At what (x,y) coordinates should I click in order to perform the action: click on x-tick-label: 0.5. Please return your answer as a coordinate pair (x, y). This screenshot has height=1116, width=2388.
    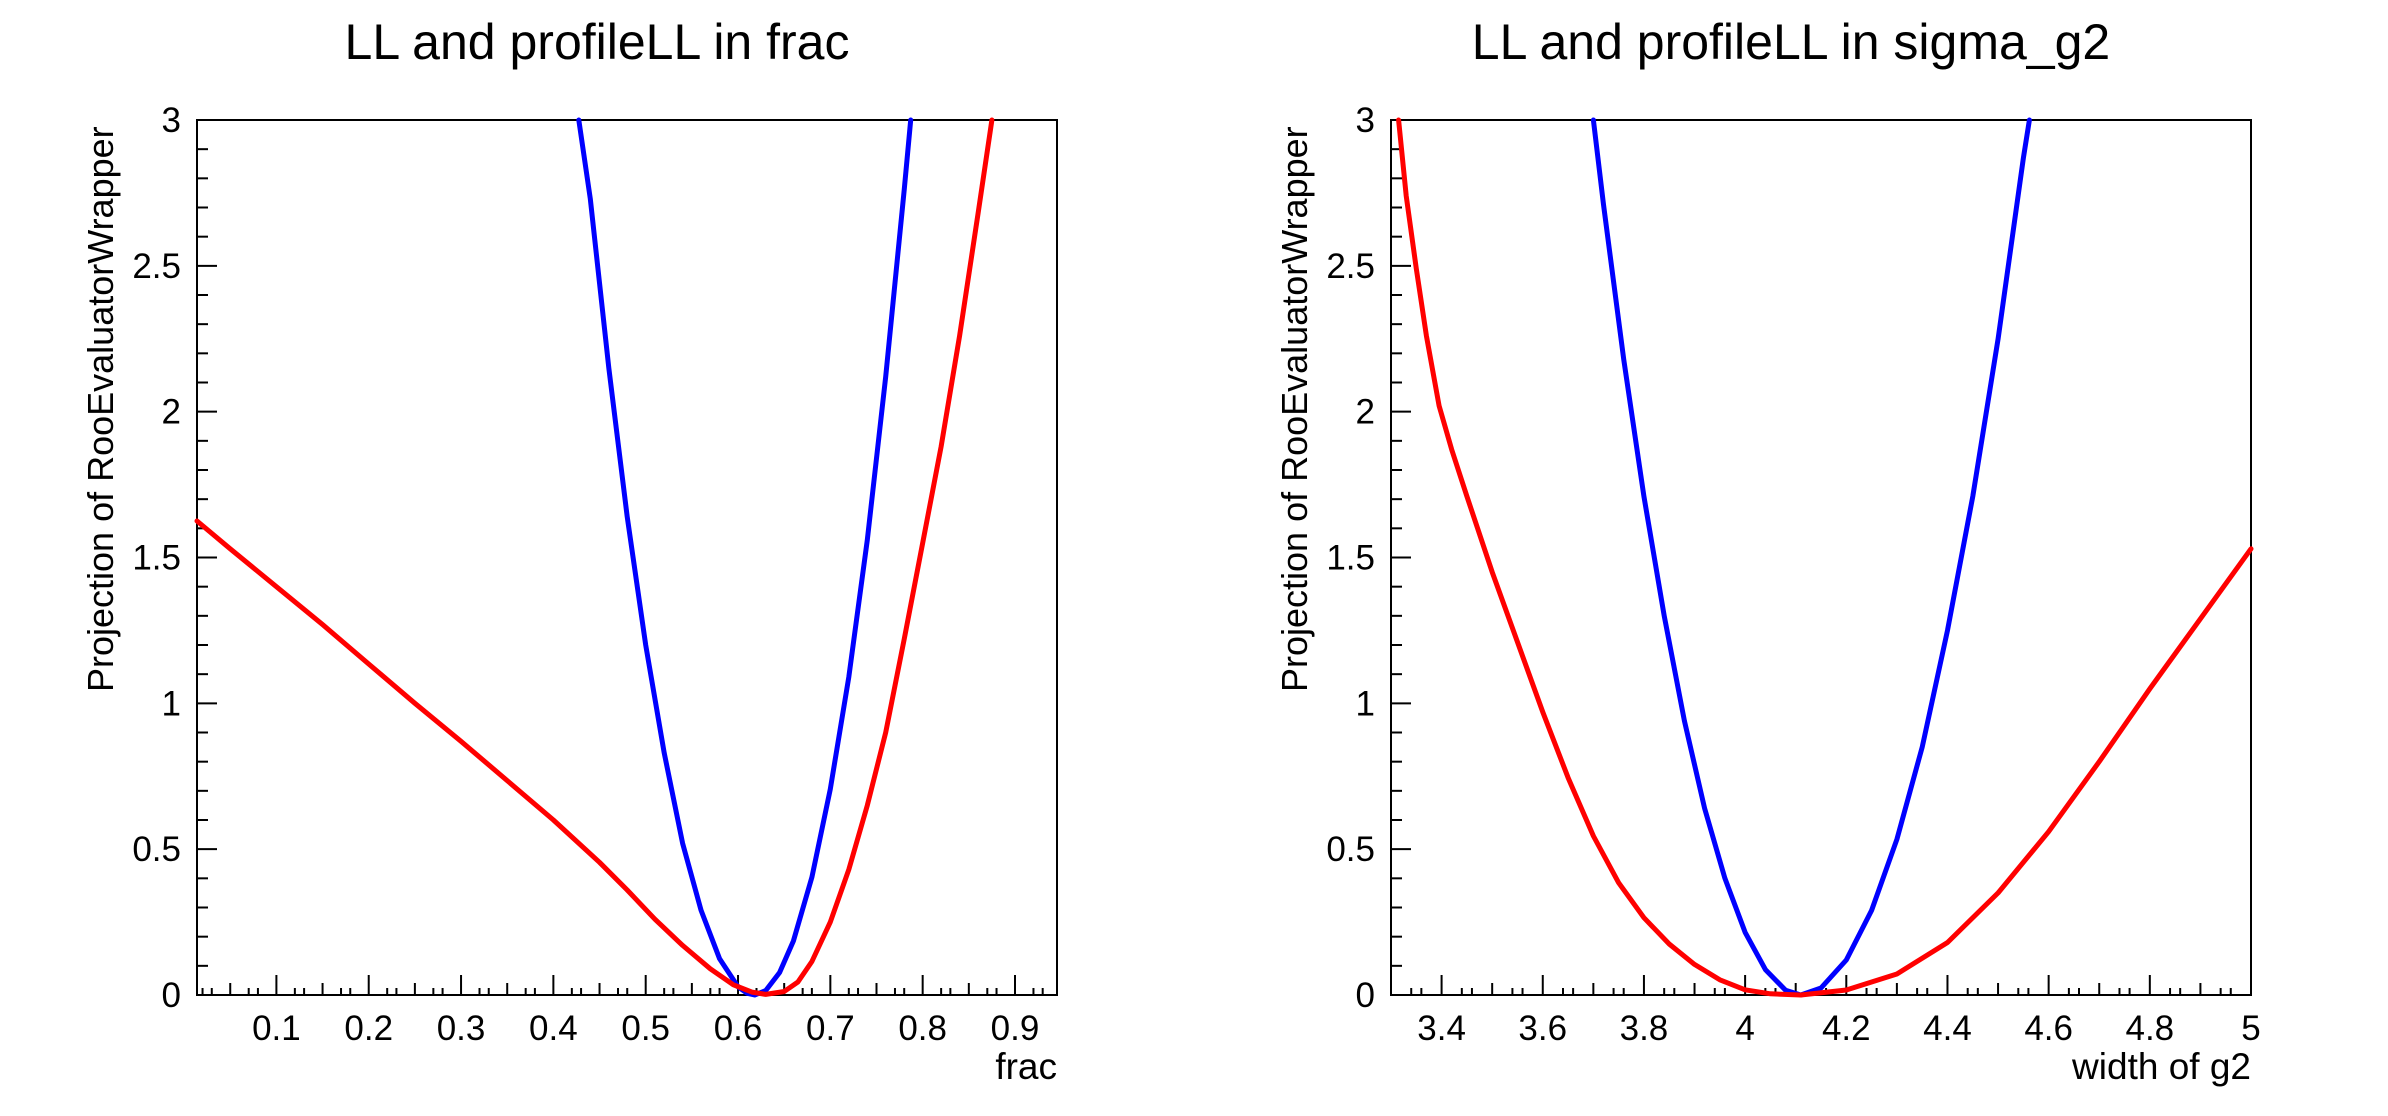
    Looking at the image, I should click on (645, 1028).